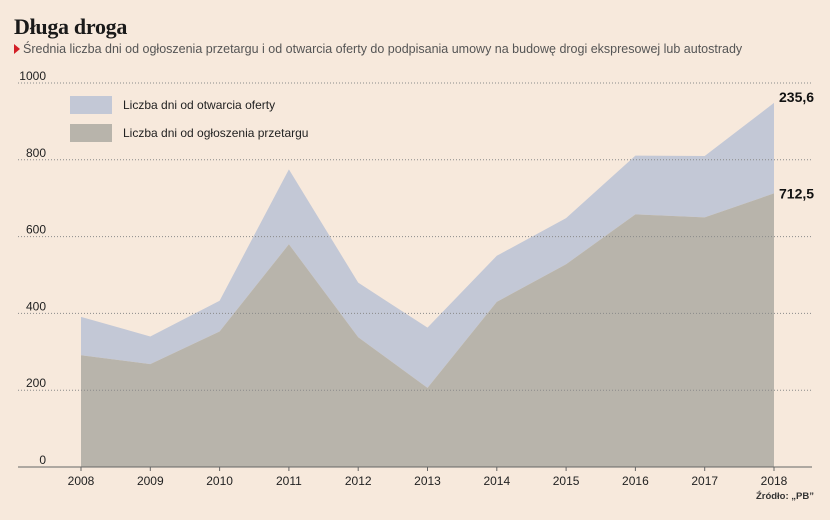 The width and height of the screenshot is (830, 520). Describe the element at coordinates (635, 481) in the screenshot. I see `x-tick-label: 2016` at that location.